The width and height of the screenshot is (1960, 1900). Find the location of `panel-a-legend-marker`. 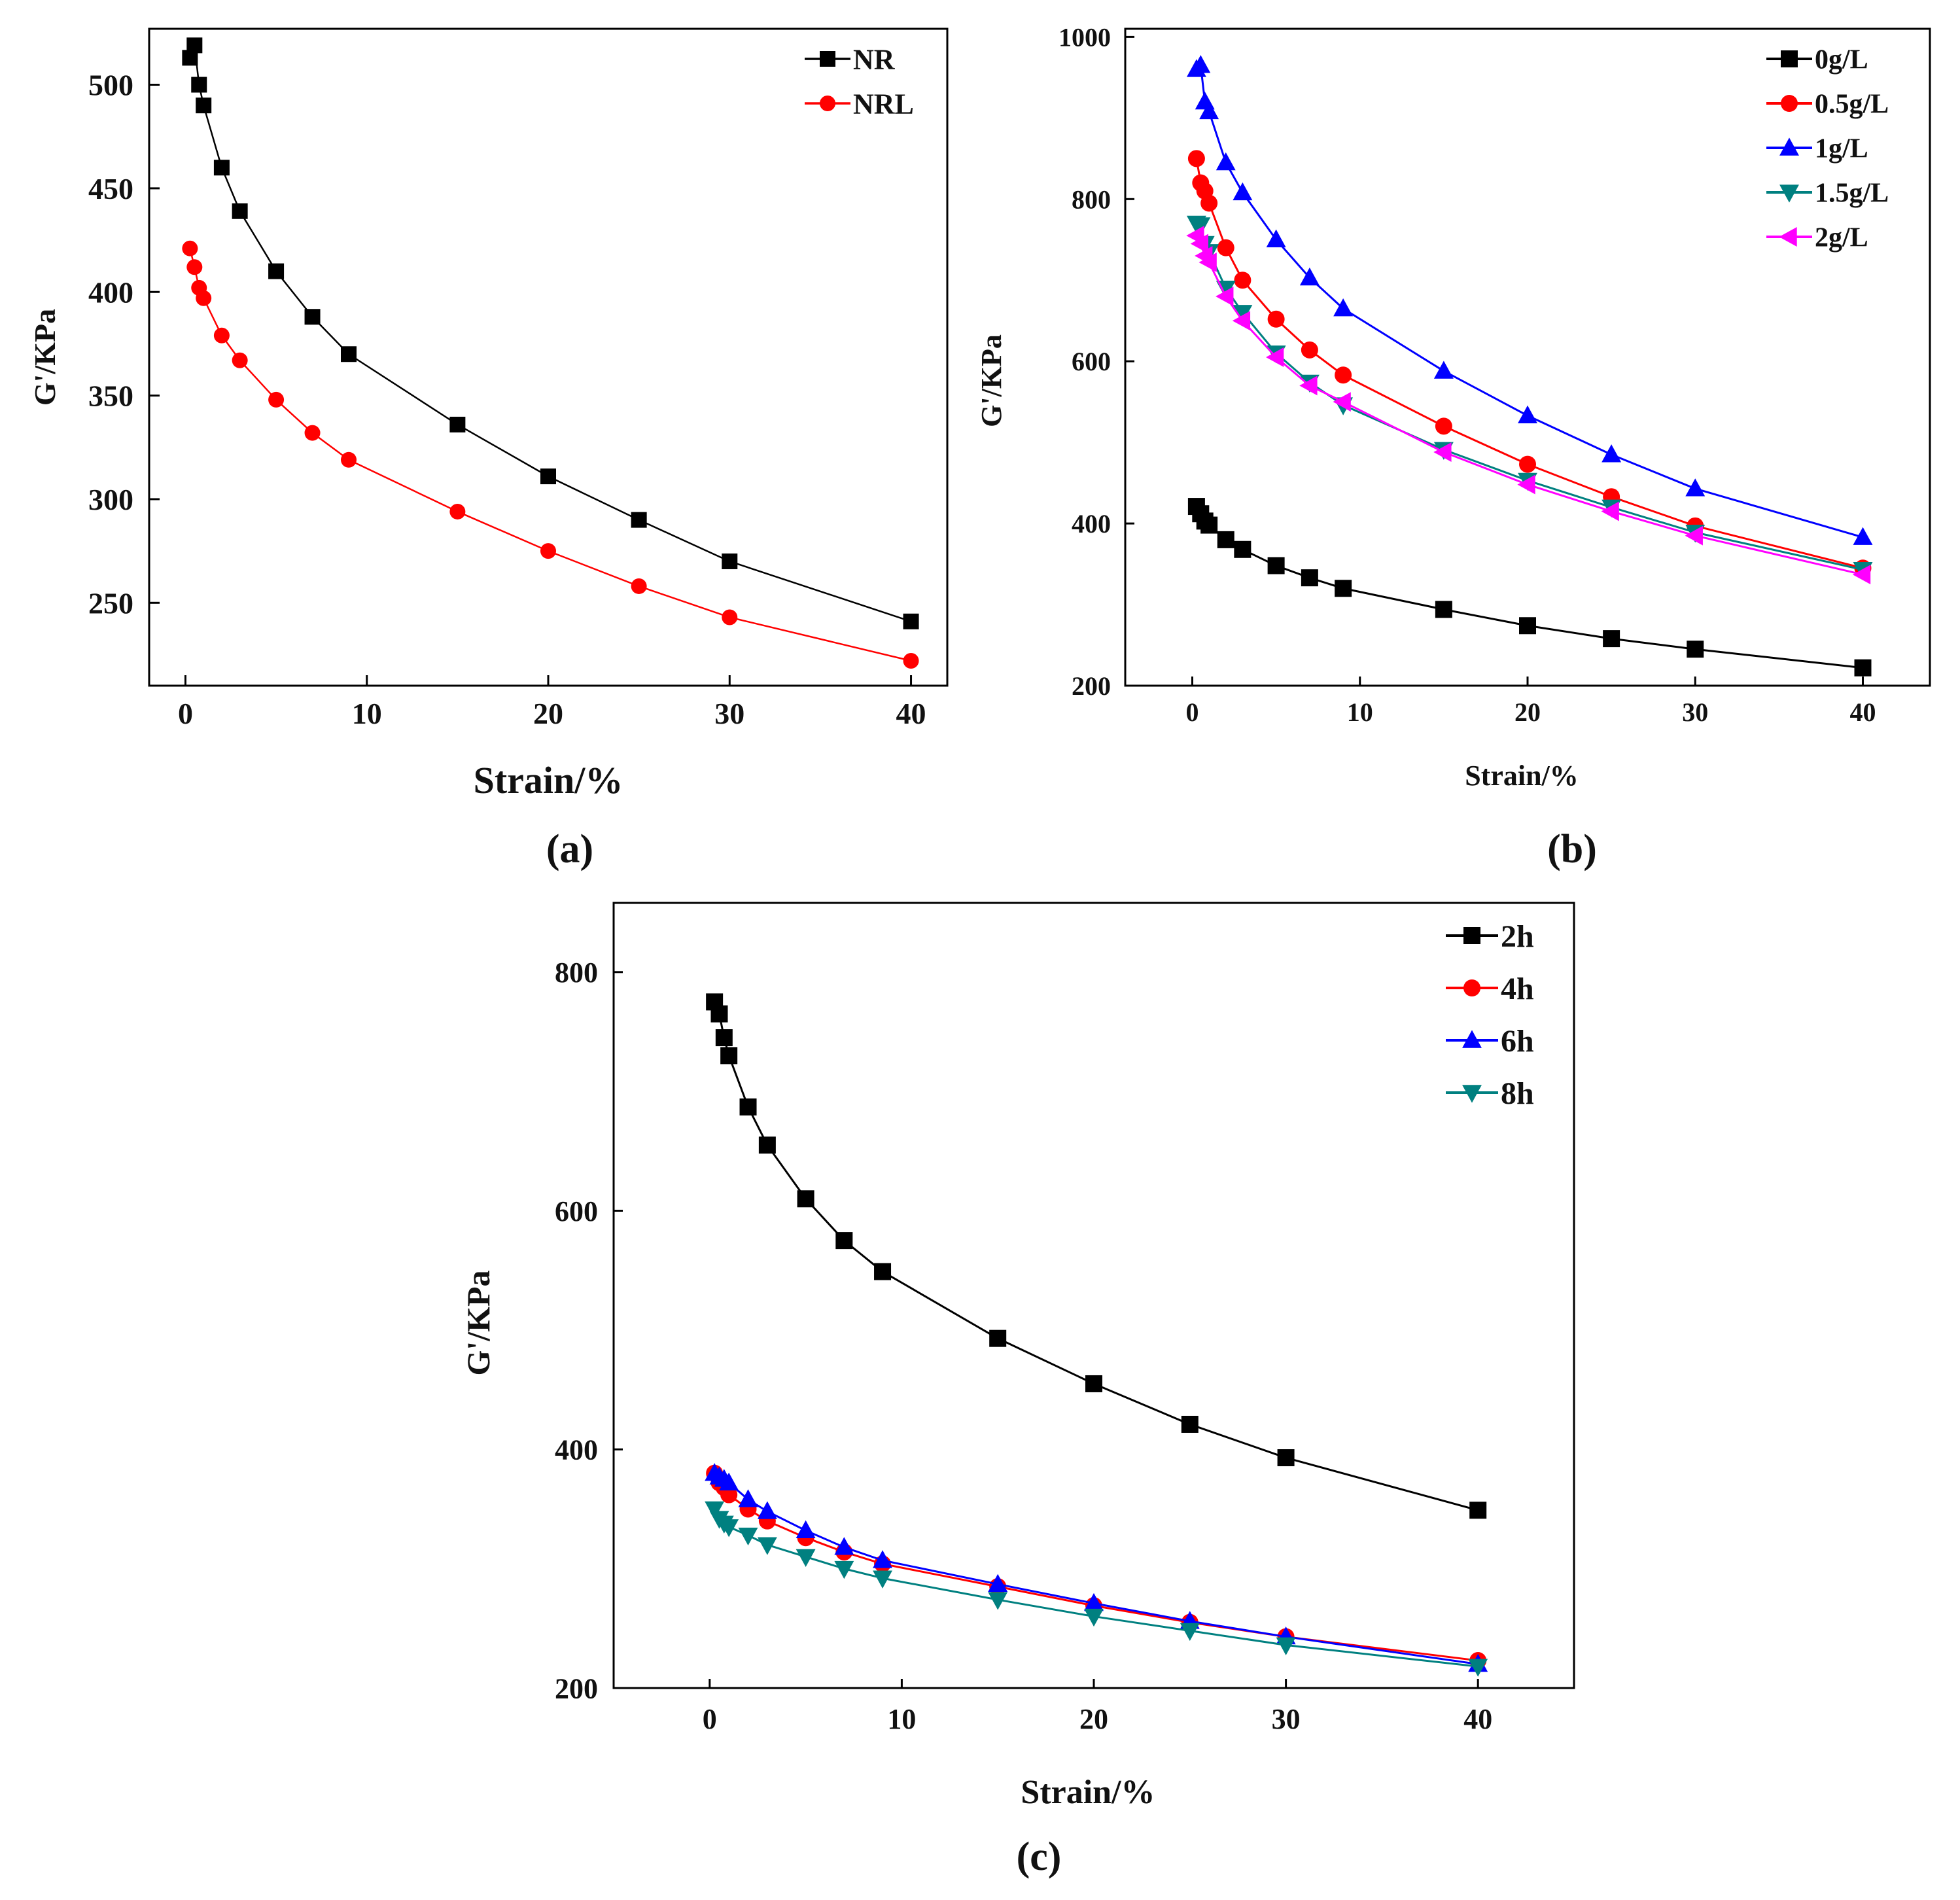

panel-a-legend-marker is located at coordinates (827, 59).